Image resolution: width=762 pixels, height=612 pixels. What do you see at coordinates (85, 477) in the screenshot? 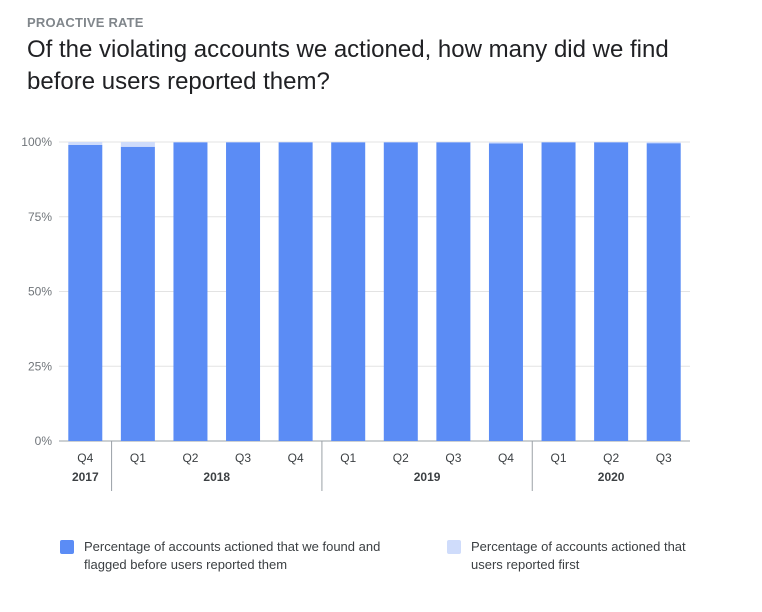
I see `year-group-label: 2017` at bounding box center [85, 477].